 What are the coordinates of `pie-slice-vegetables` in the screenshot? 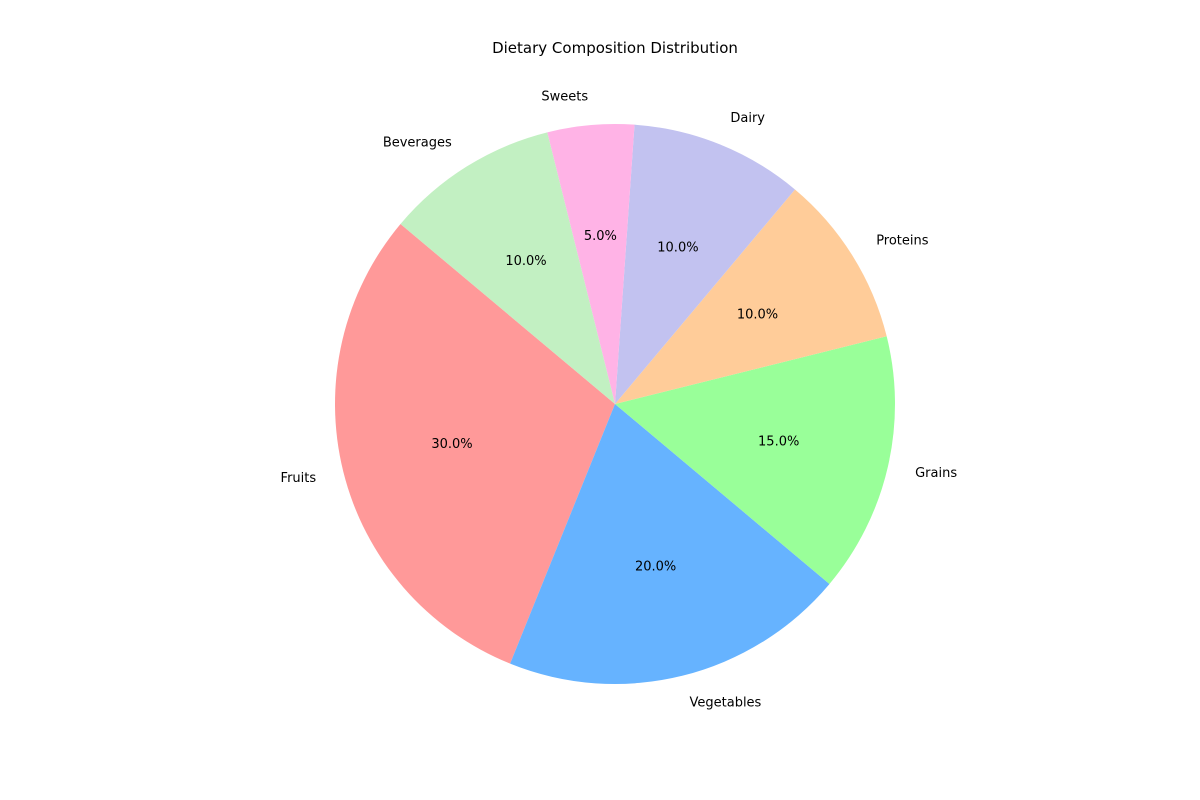 It's located at (670, 544).